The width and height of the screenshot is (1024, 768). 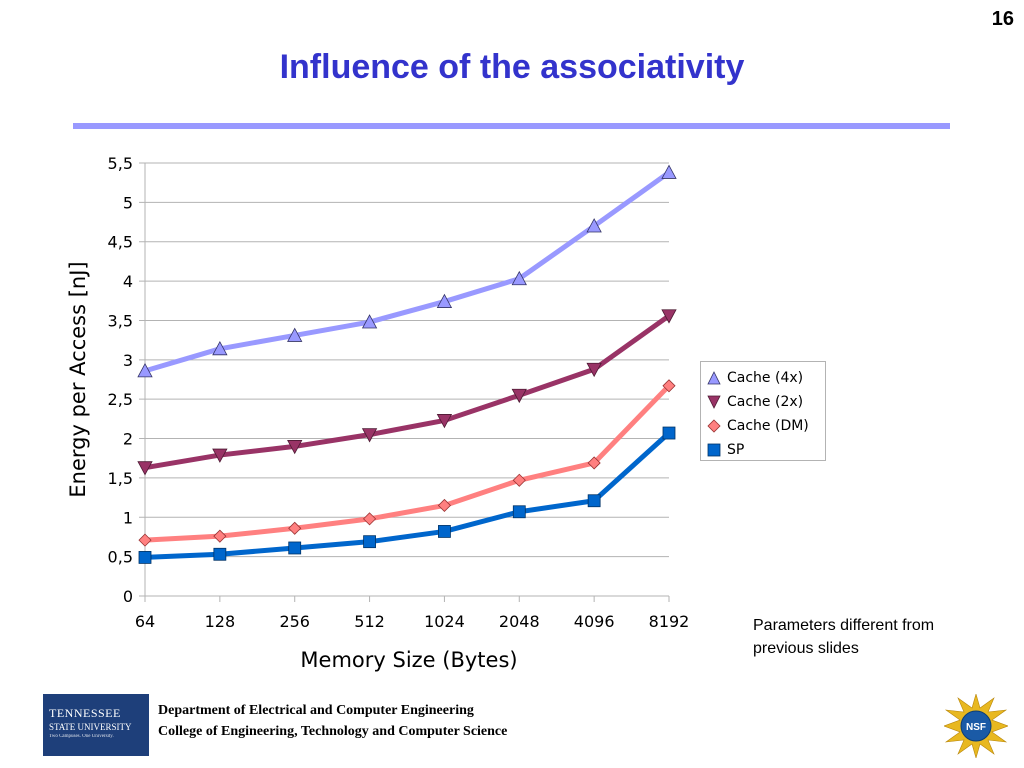 I want to click on x-tick-label: 256, so click(x=294, y=621).